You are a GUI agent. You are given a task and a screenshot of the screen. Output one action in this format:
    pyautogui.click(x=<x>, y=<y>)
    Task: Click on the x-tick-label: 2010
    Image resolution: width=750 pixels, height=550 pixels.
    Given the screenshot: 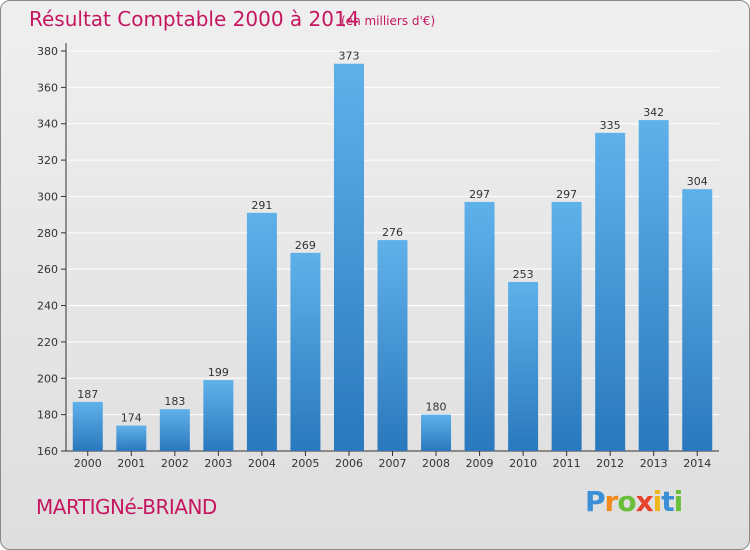 What is the action you would take?
    pyautogui.click(x=523, y=463)
    